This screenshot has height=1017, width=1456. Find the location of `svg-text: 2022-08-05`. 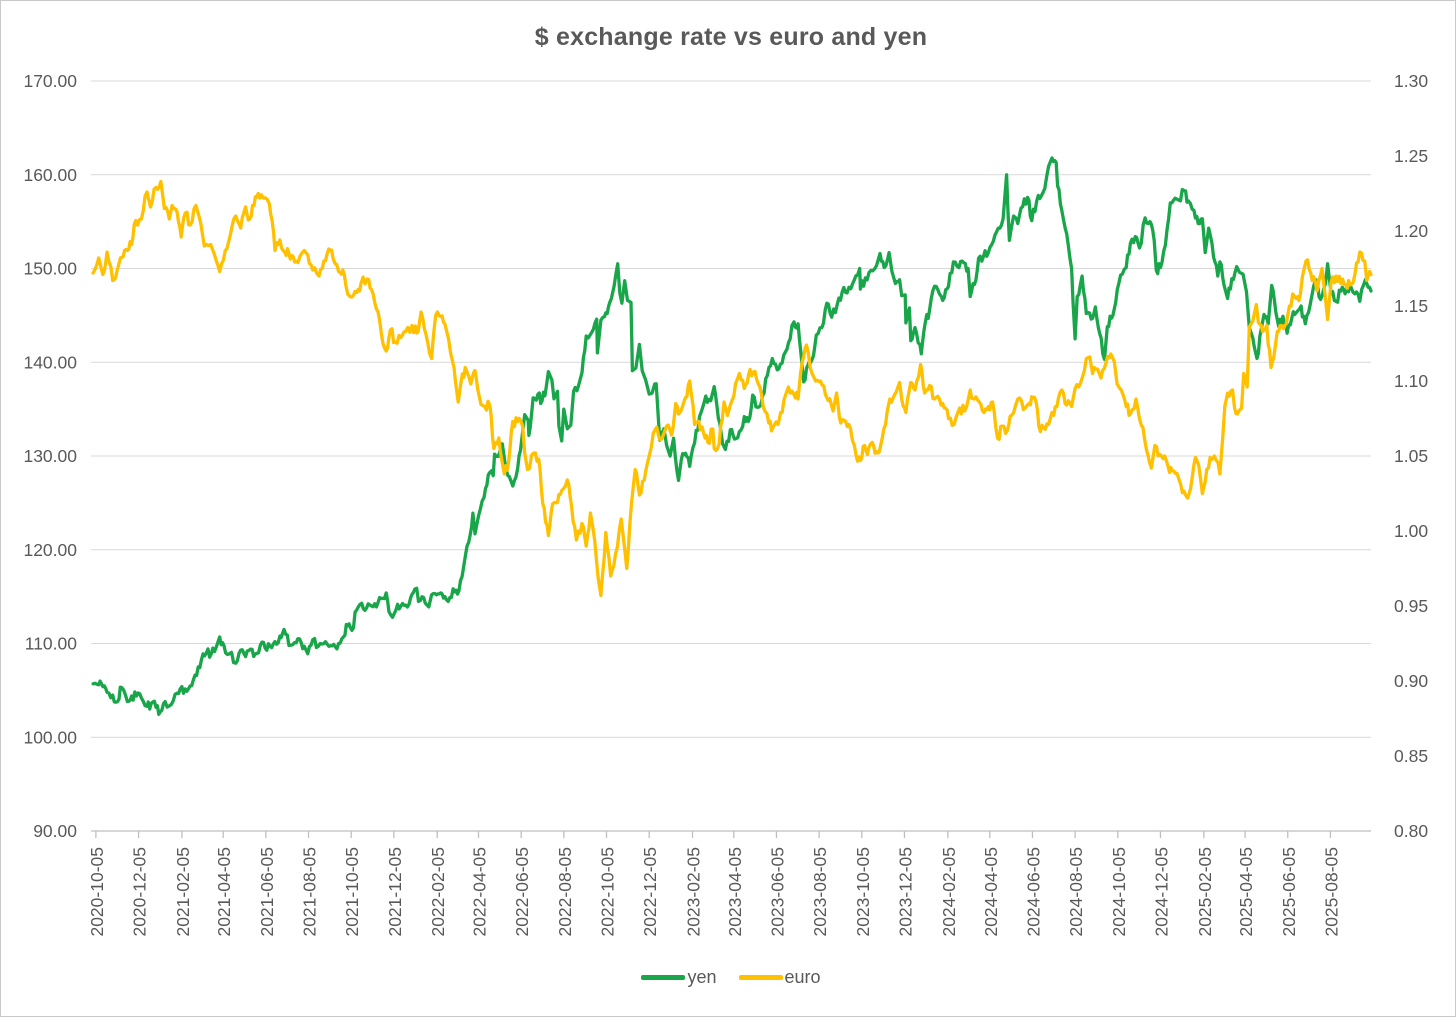

svg-text: 2022-08-05 is located at coordinates (565, 892).